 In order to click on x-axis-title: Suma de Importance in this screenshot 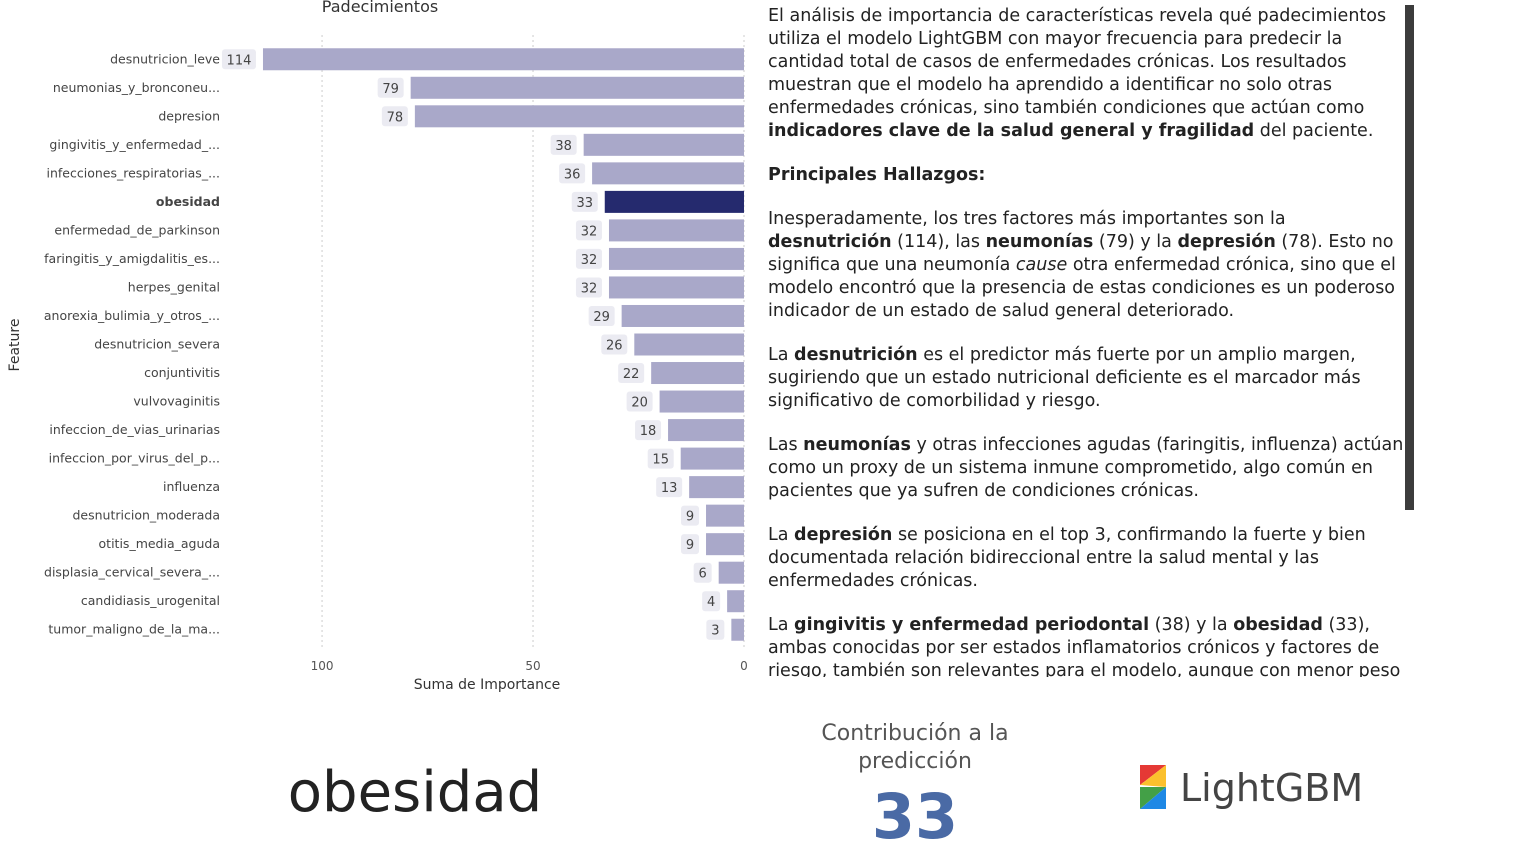, I will do `click(487, 685)`.